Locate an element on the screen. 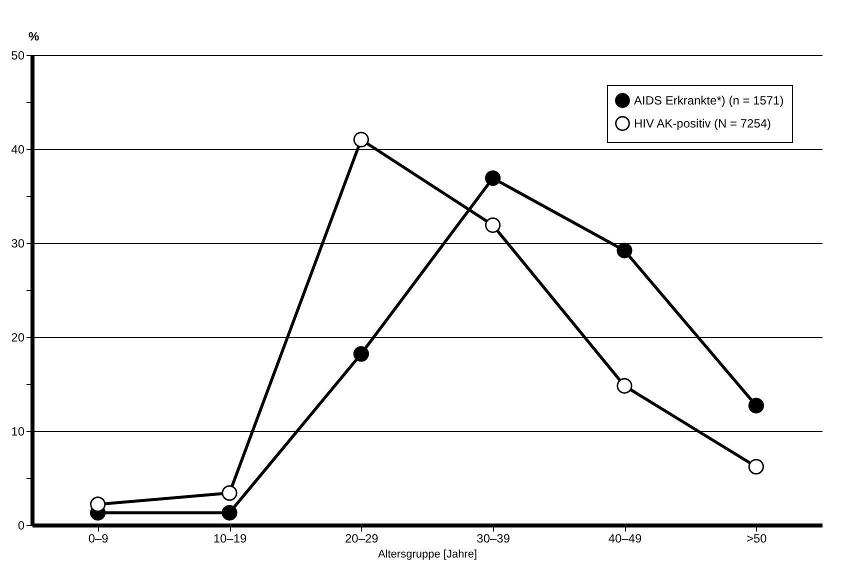  x-tick-label: 40–49 is located at coordinates (625, 539).